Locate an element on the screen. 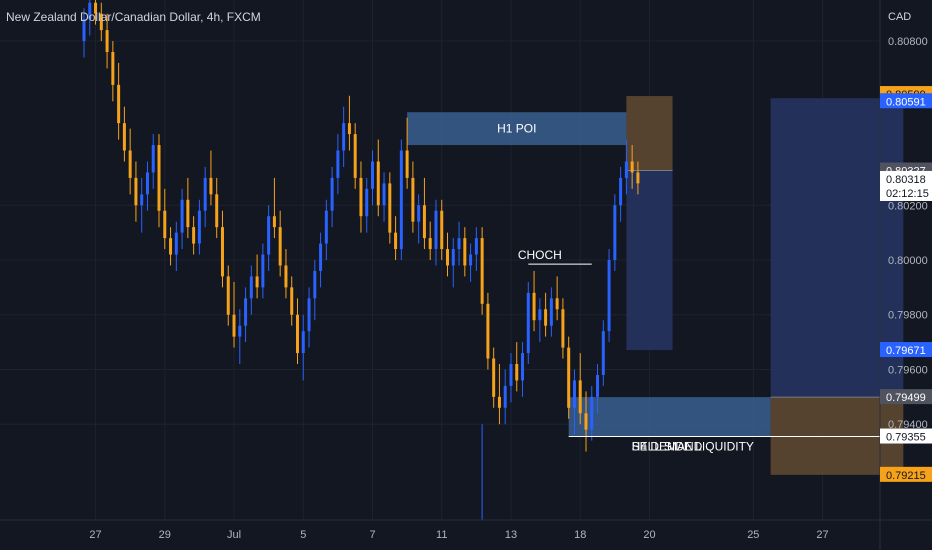  price-label-text: 0.79671 is located at coordinates (906, 351).